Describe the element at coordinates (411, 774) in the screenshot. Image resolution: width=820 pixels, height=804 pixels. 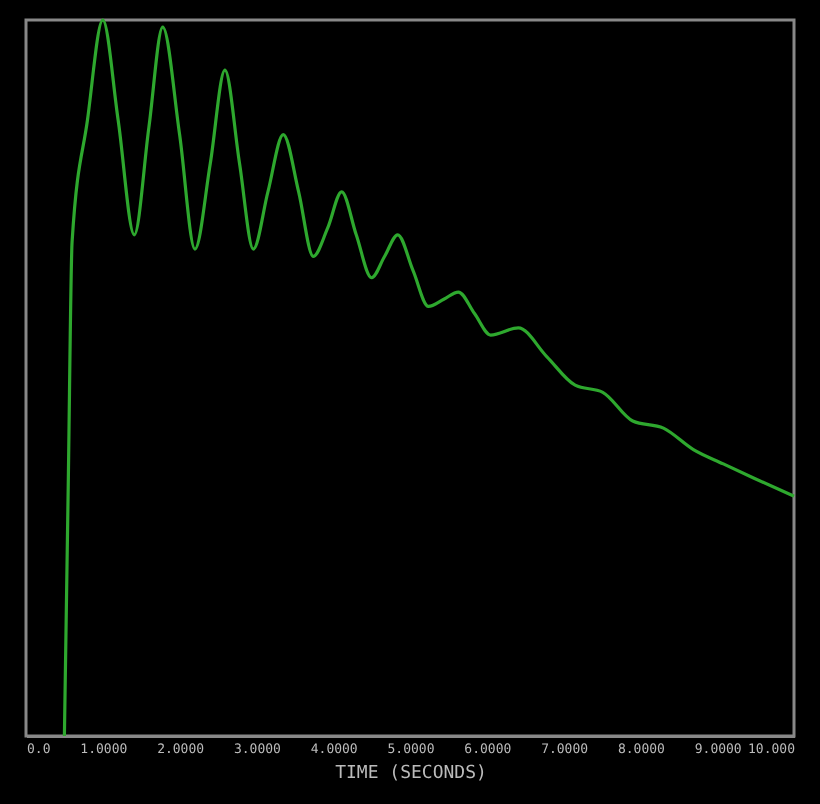
I see `x-axis-title: TIME (SECONDS)` at that location.